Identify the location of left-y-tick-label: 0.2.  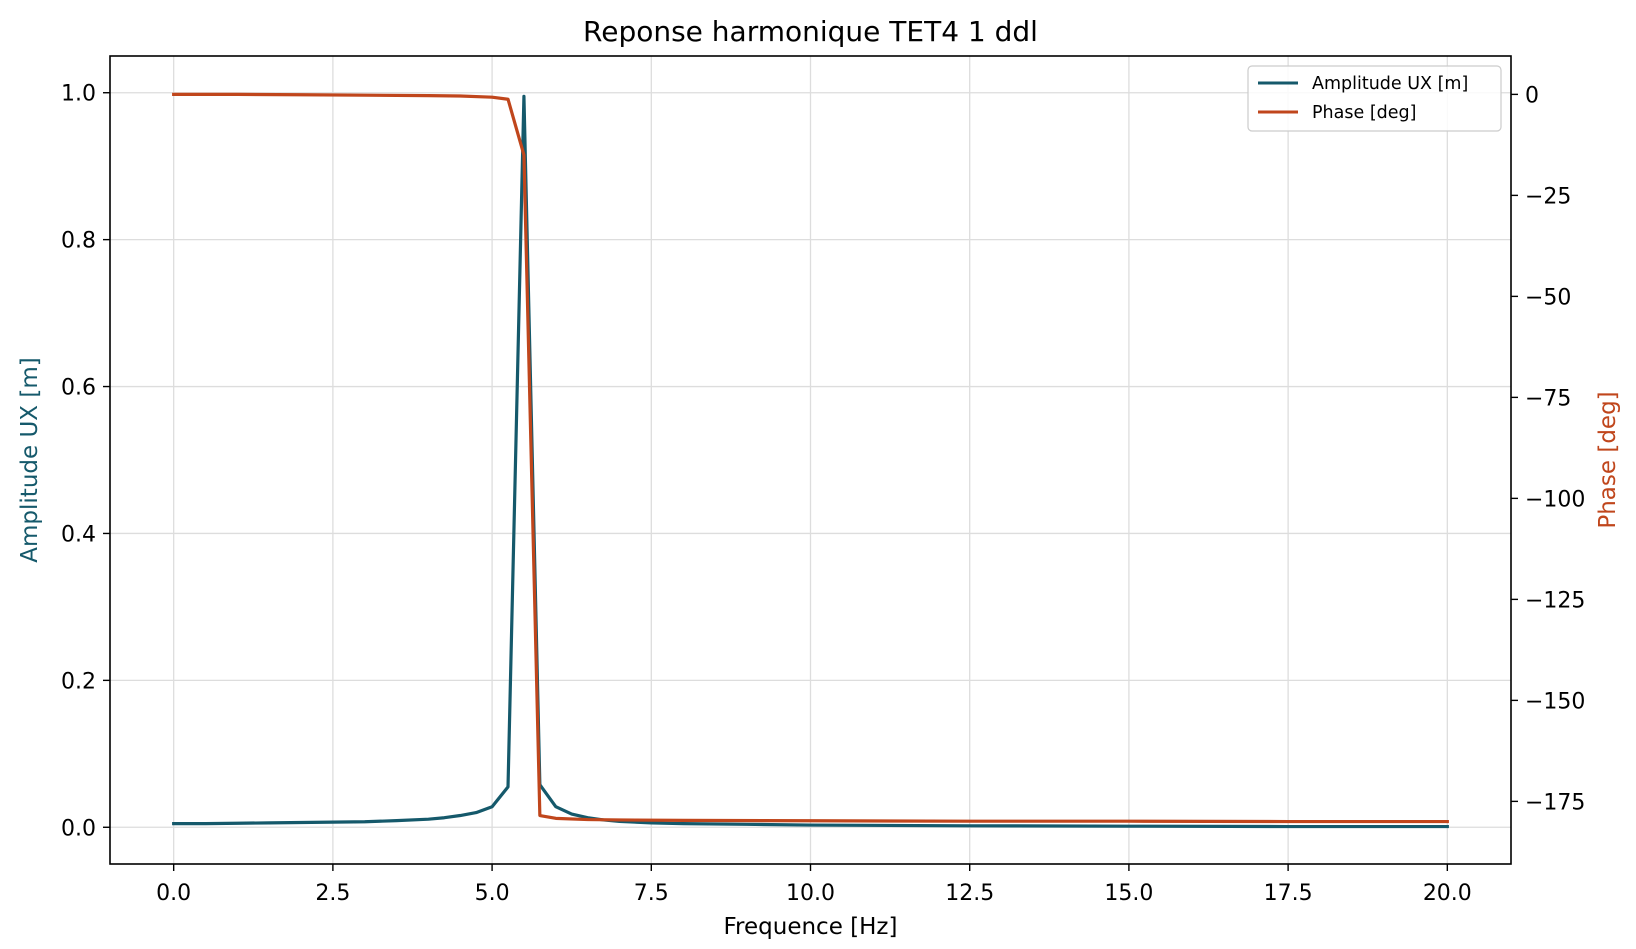
(78, 681).